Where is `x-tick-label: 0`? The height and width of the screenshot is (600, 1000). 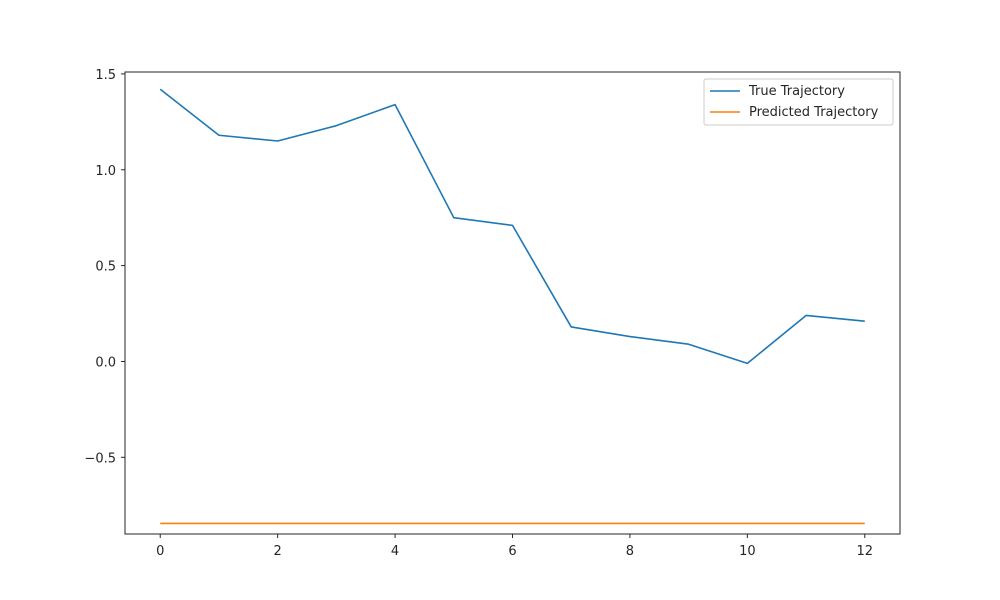 x-tick-label: 0 is located at coordinates (160, 551).